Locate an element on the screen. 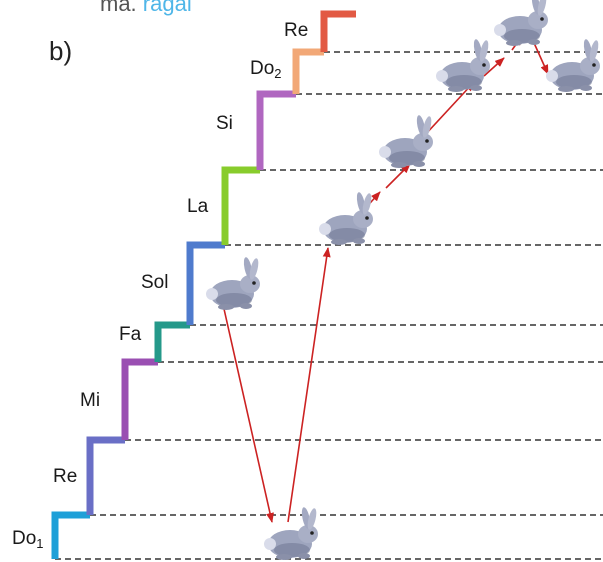 This screenshot has width=603, height=562. note-label-sol: Sol is located at coordinates (154, 283).